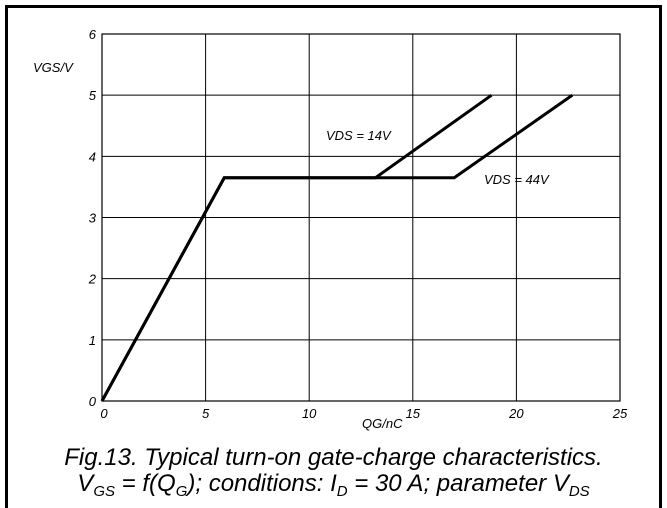 The height and width of the screenshot is (508, 667). What do you see at coordinates (382, 423) in the screenshot?
I see `x-axis-label: QG/nC` at bounding box center [382, 423].